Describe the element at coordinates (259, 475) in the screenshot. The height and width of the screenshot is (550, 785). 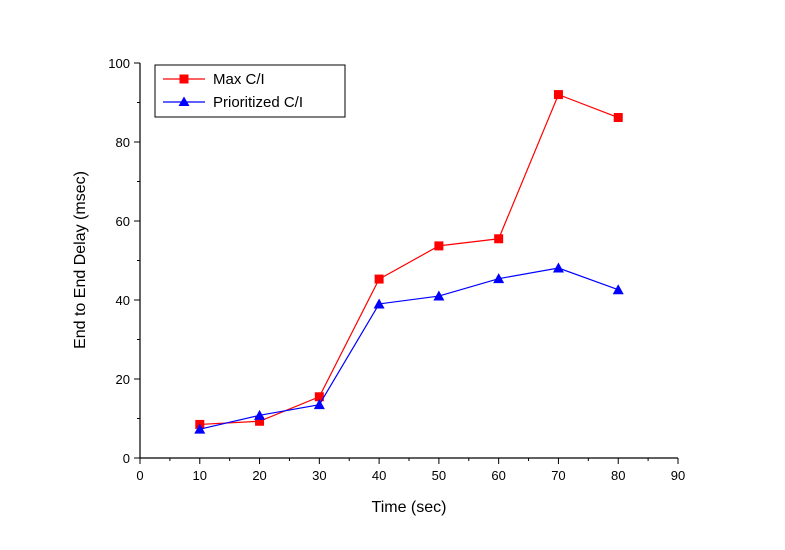
I see `x-tick-label: 20` at that location.